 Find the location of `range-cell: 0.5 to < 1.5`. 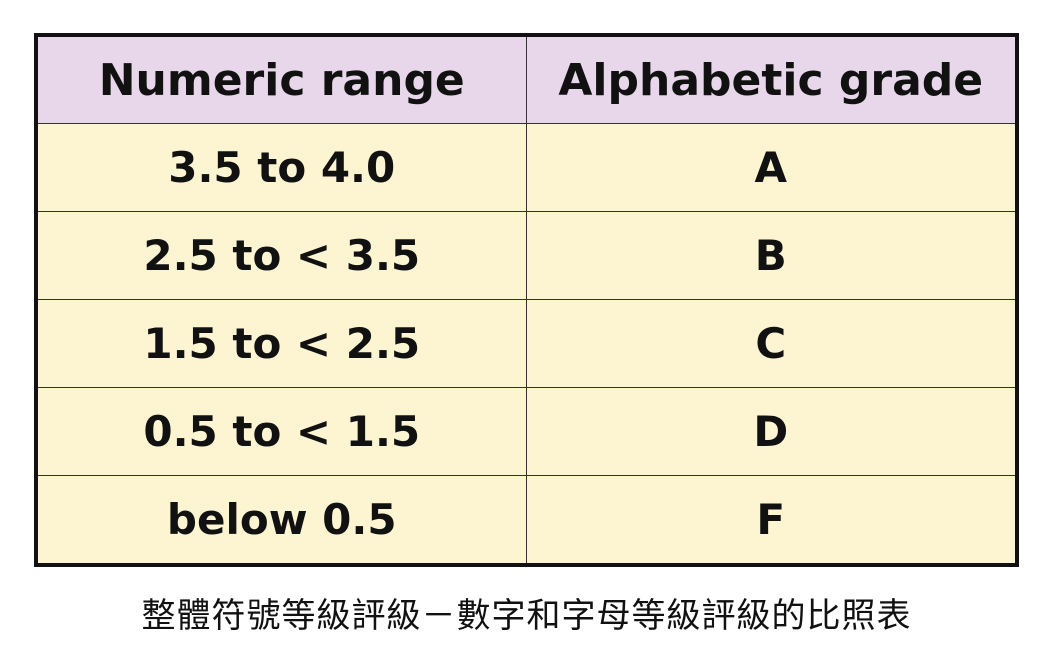

range-cell: 0.5 to < 1.5 is located at coordinates (281, 431).